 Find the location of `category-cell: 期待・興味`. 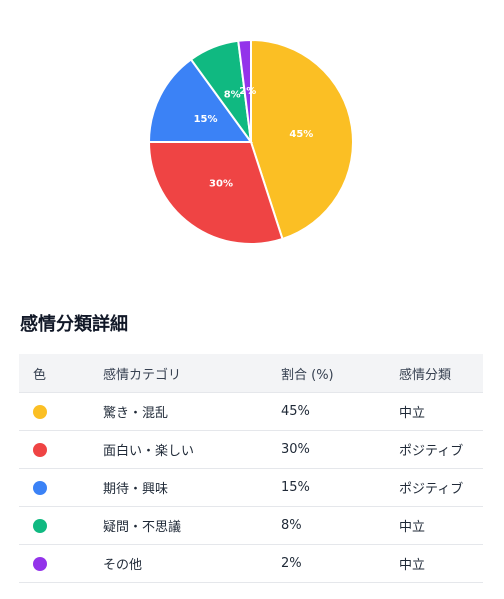

category-cell: 期待・興味 is located at coordinates (178, 487).